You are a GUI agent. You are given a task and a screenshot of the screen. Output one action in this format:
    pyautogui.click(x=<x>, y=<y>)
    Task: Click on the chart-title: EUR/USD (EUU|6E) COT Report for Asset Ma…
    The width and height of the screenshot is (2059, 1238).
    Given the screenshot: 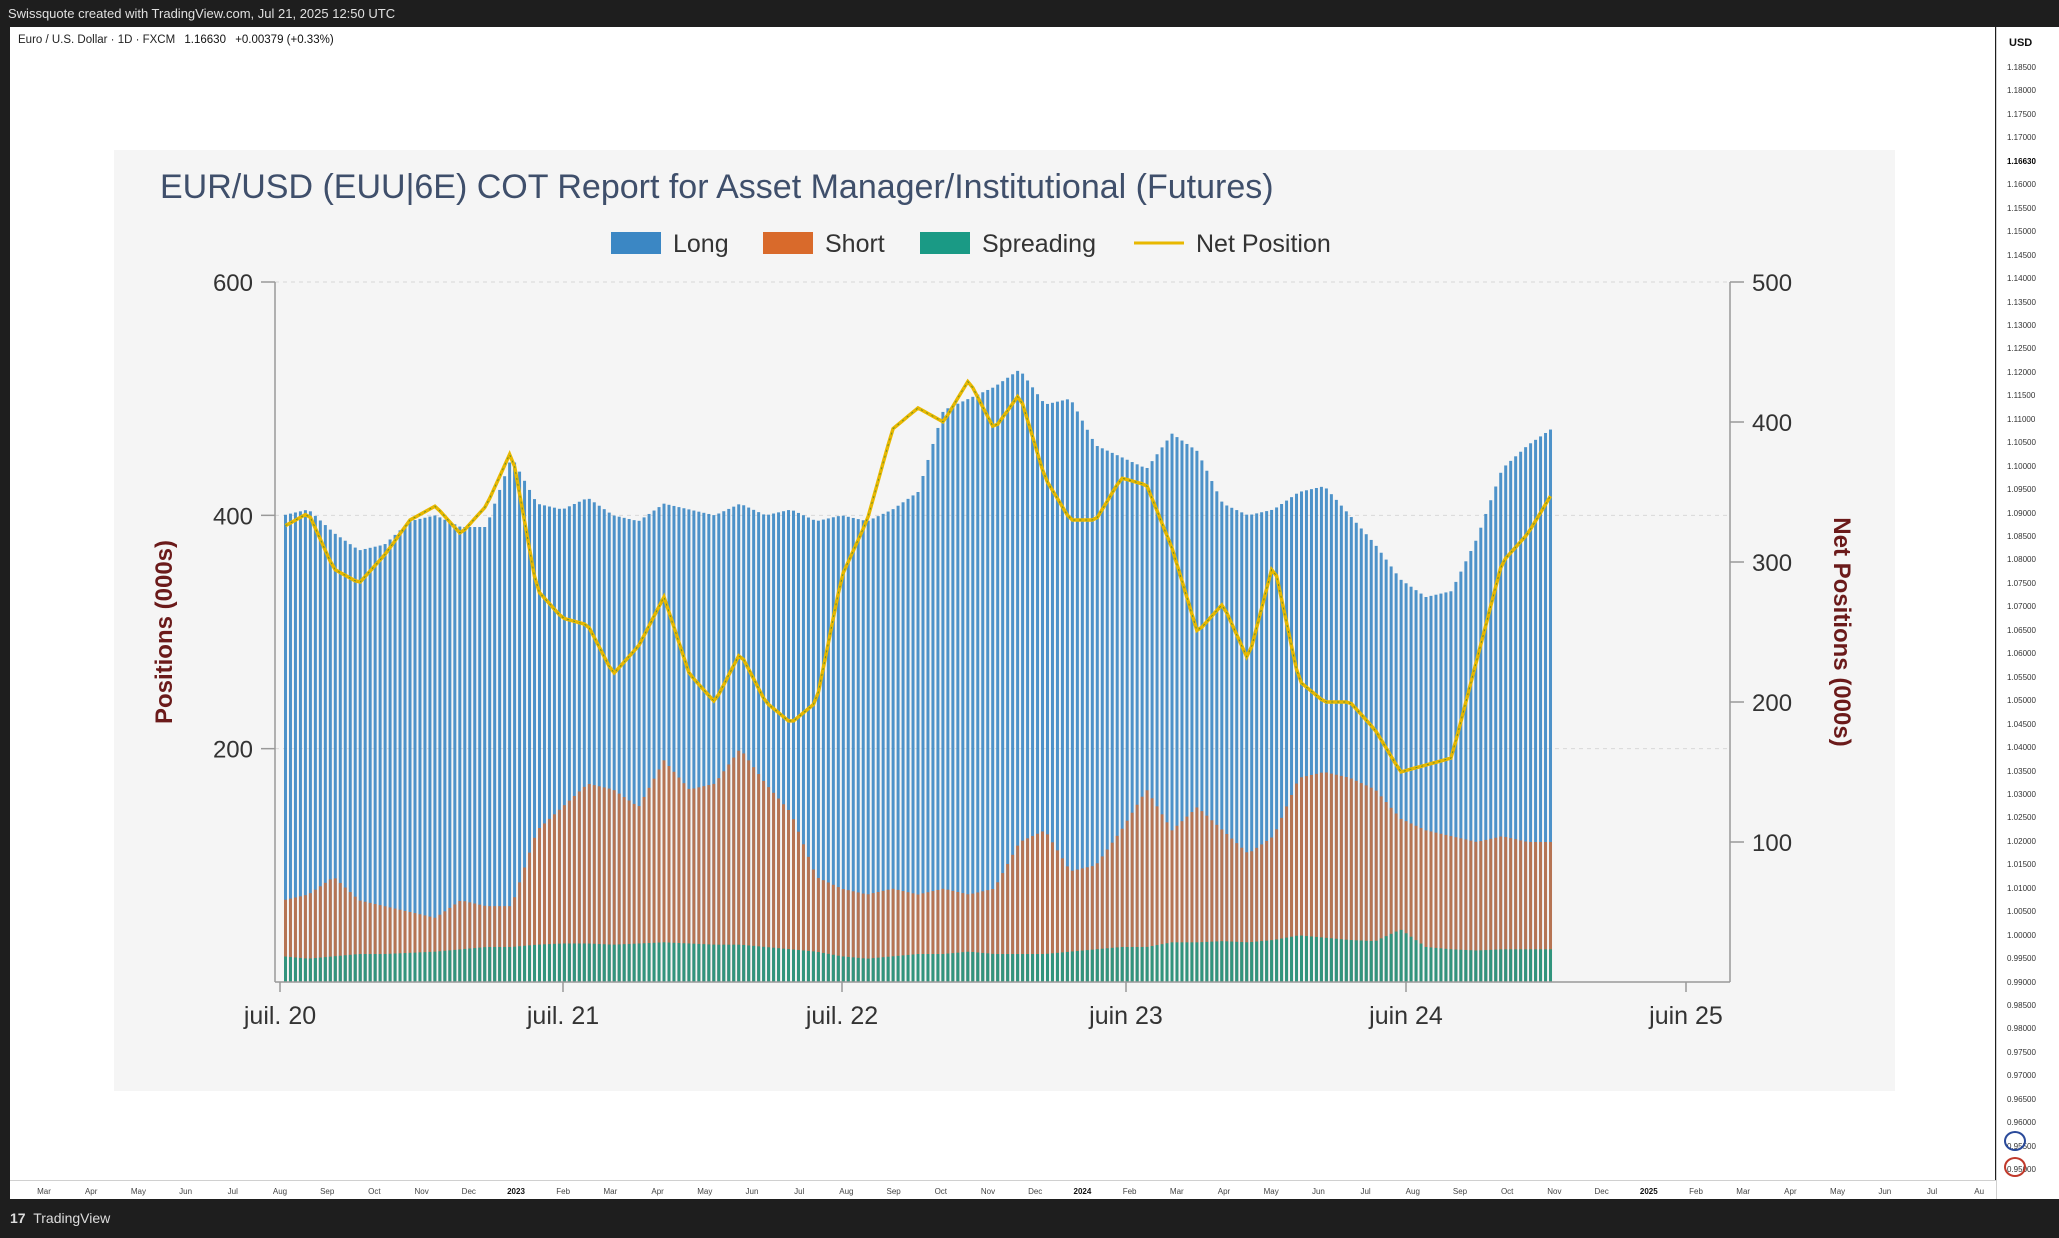 What is the action you would take?
    pyautogui.click(x=717, y=187)
    